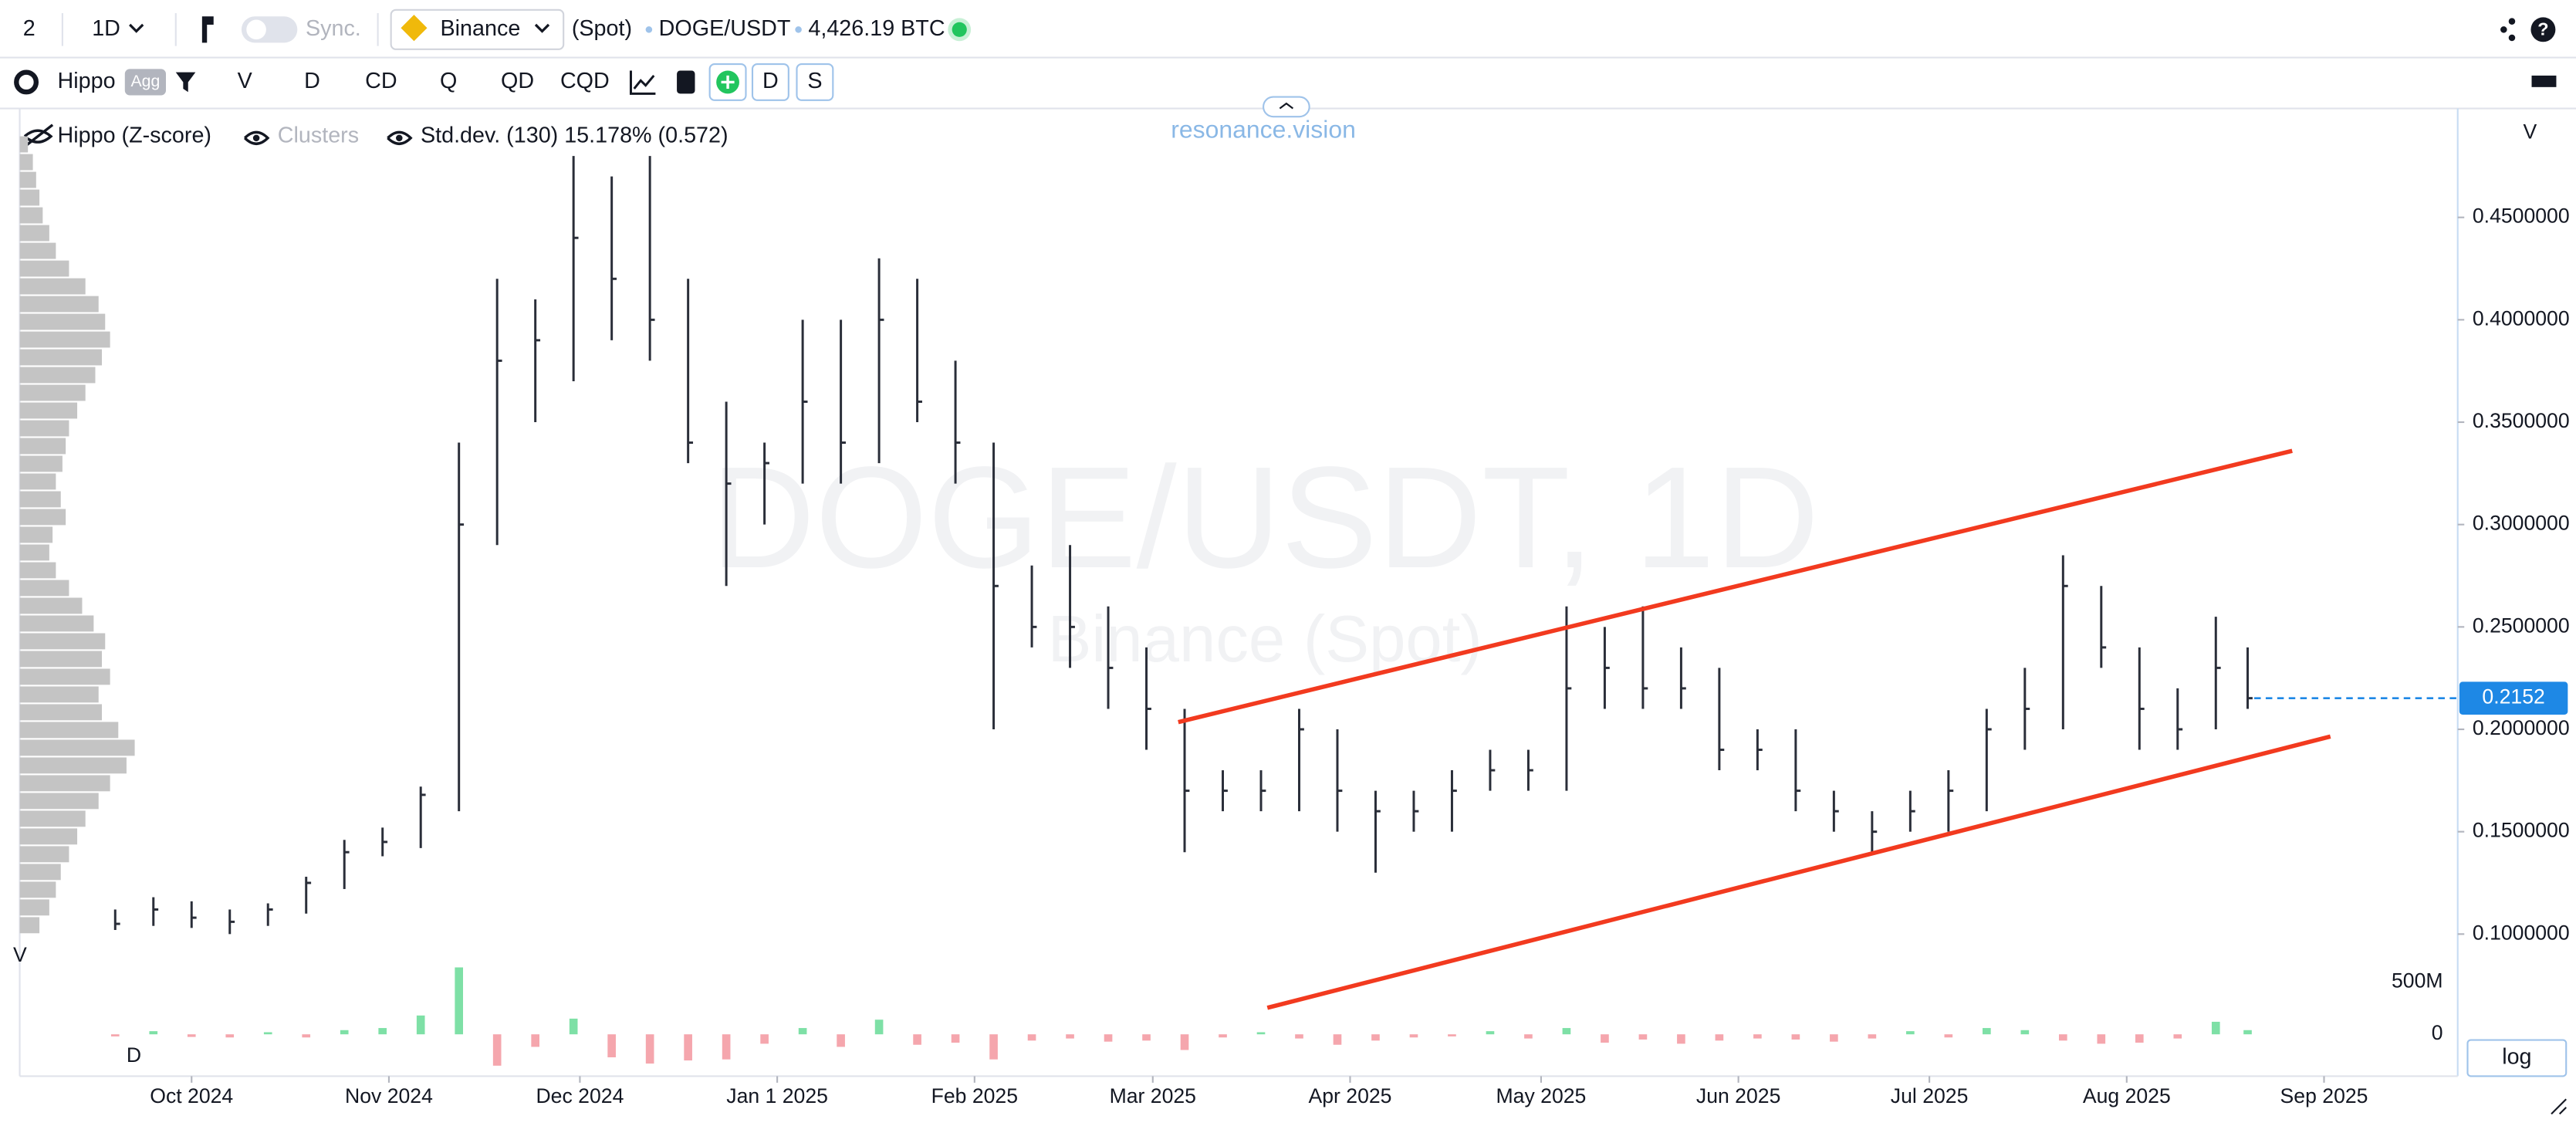 Image resolution: width=2576 pixels, height=1126 pixels. Describe the element at coordinates (312, 81) in the screenshot. I see `toolbar-button: D` at that location.